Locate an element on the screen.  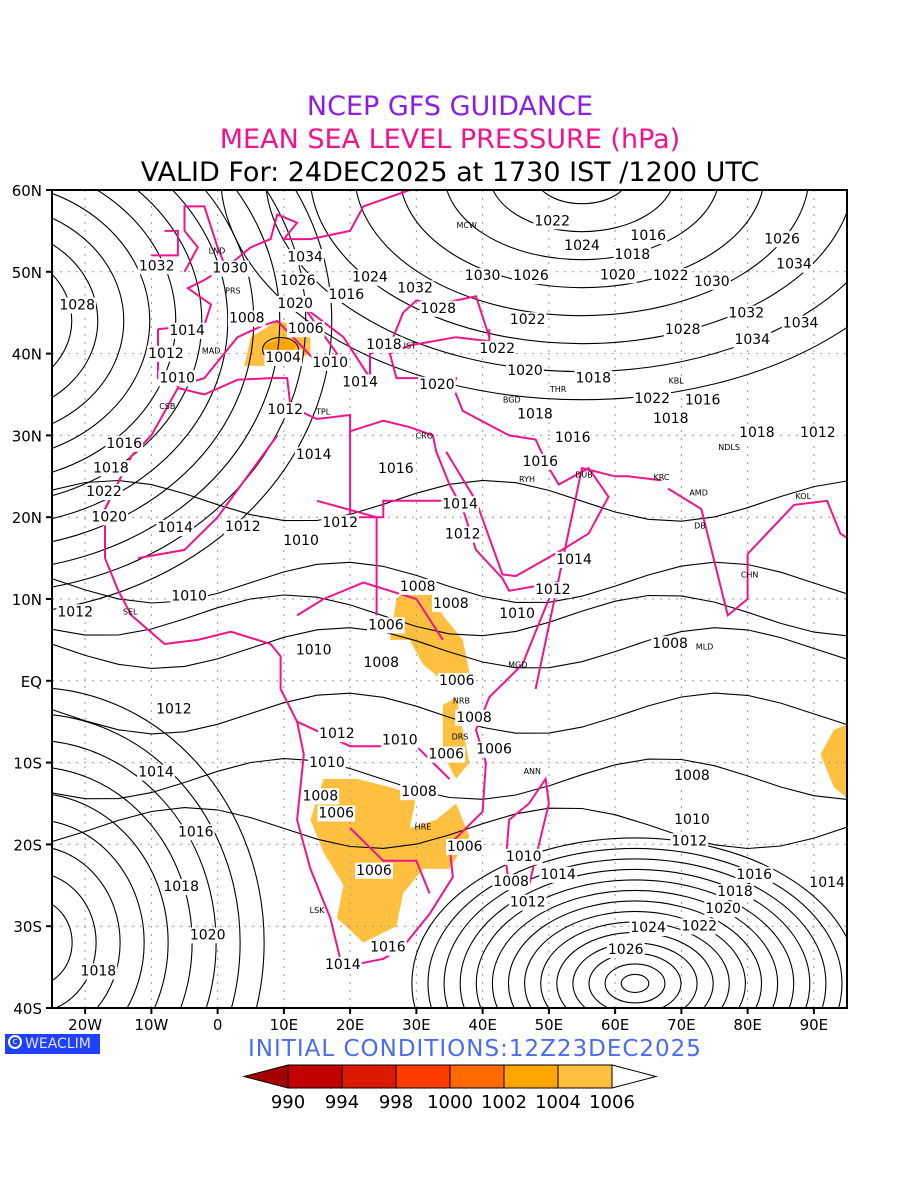
station-label-group: ANN is located at coordinates (532, 771).